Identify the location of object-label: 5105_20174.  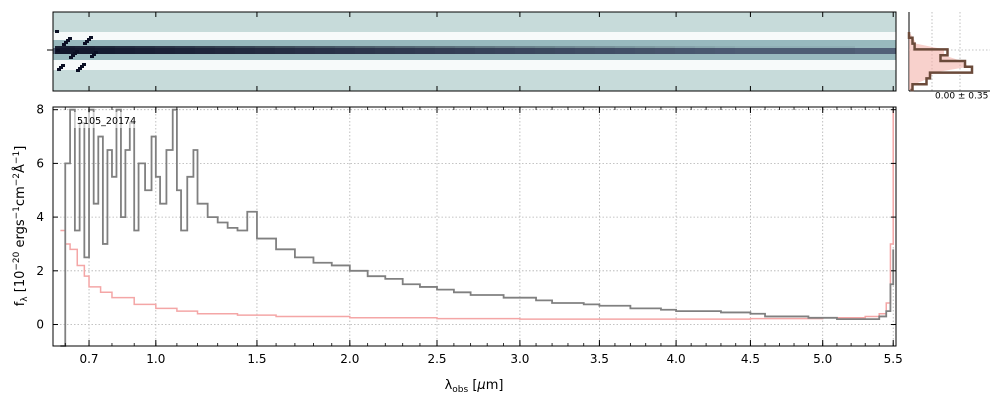
(106, 121).